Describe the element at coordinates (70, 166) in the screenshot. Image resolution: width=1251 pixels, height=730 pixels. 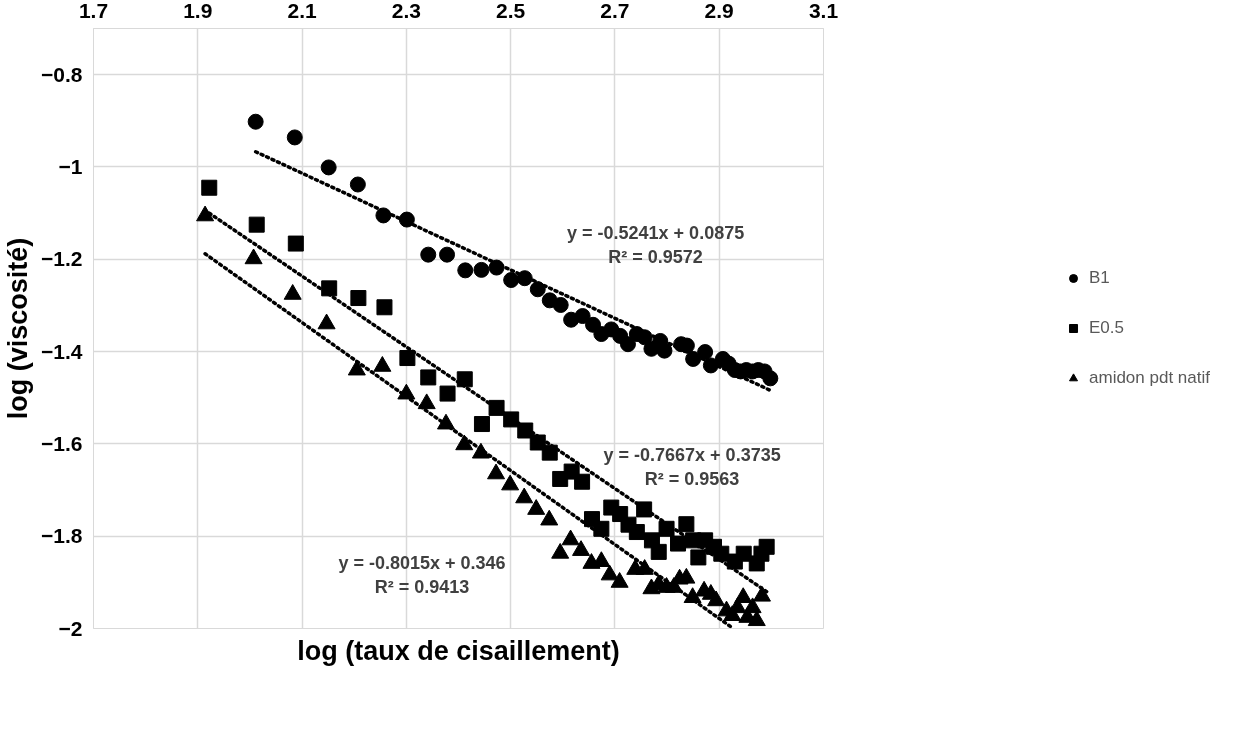
I see `y-tick-label: −1` at that location.